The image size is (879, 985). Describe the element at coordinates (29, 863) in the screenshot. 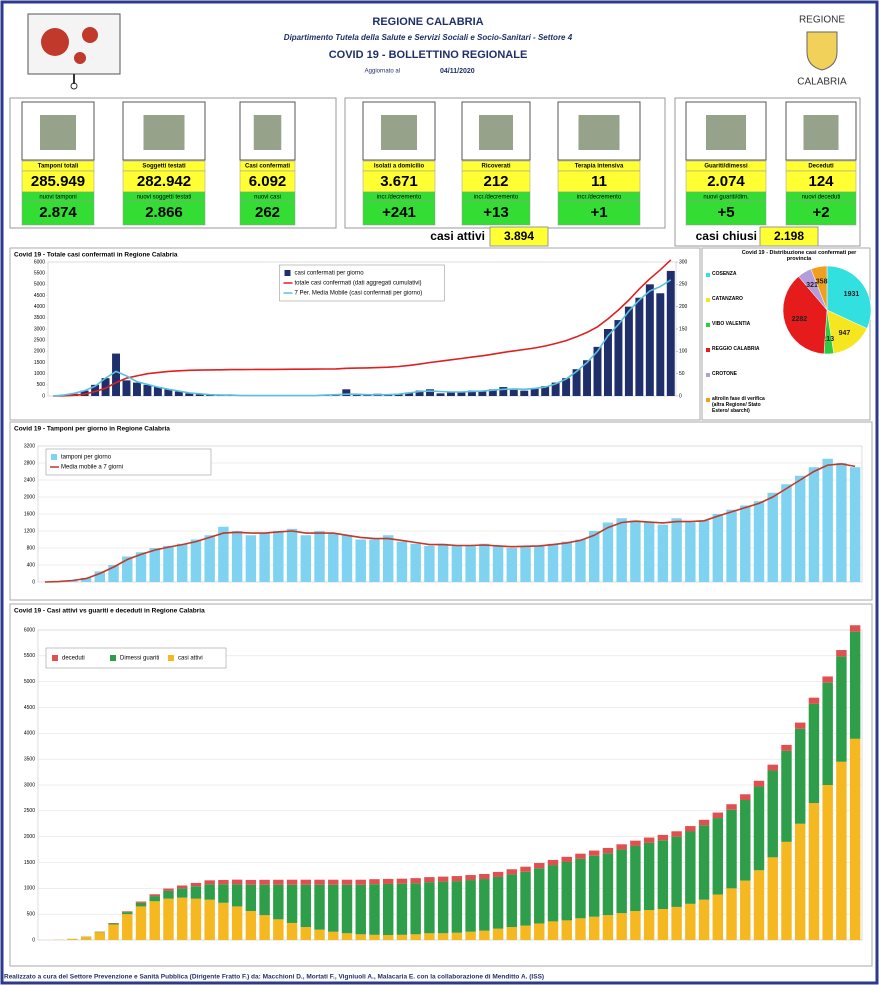

I see `y-tick-label: 1500` at that location.